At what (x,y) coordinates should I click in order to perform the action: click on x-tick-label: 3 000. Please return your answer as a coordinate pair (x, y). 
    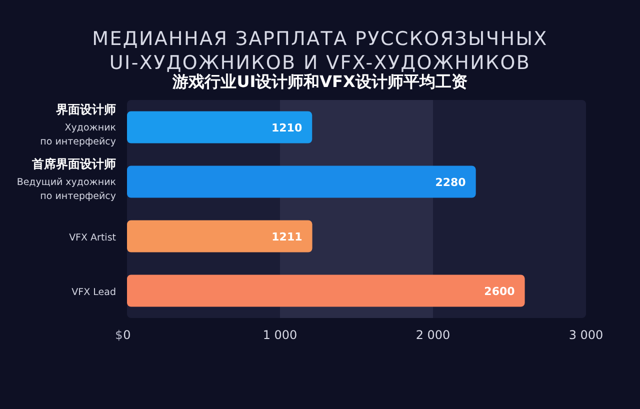
    Looking at the image, I should click on (586, 335).